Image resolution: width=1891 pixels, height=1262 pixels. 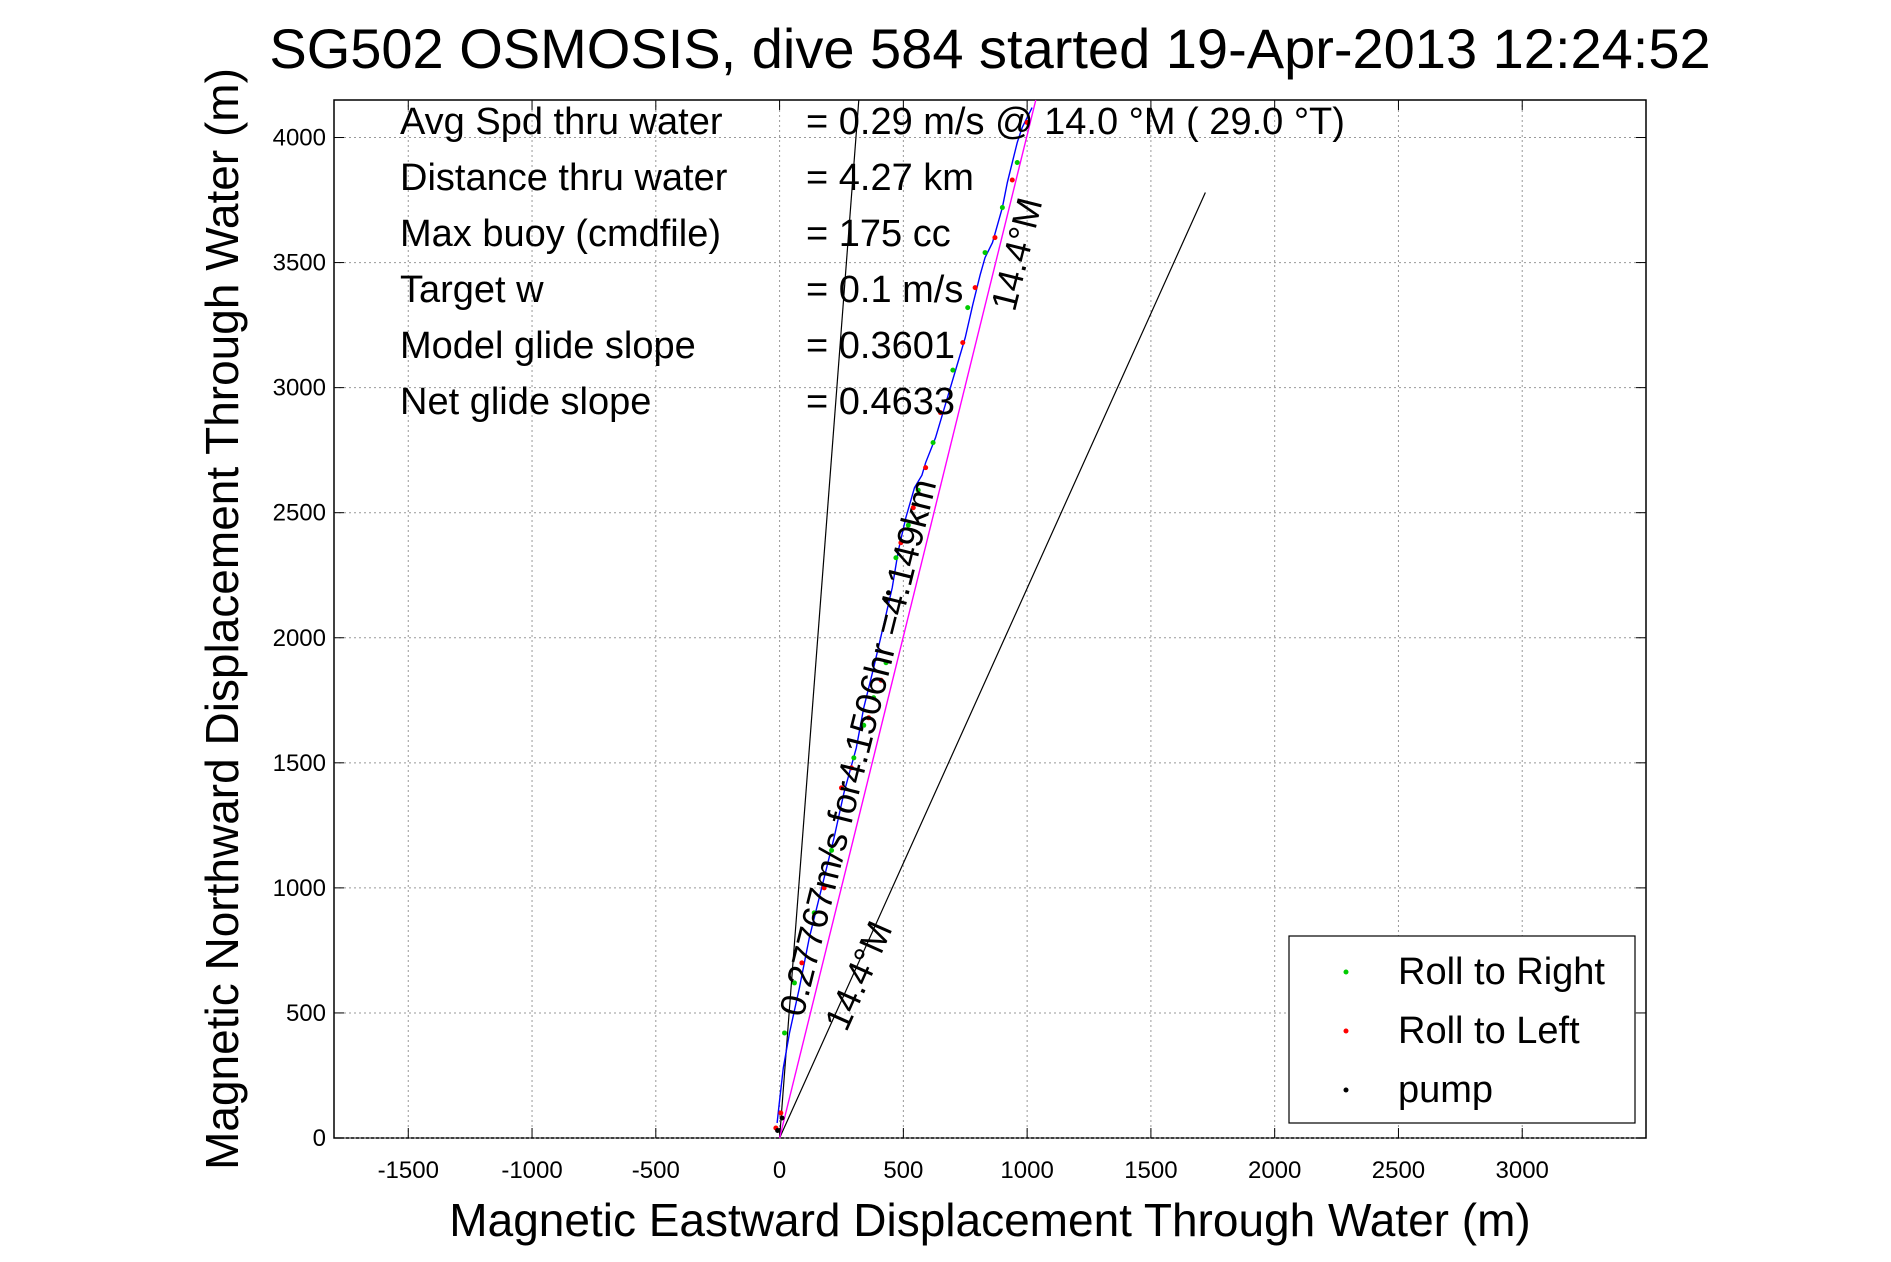 I want to click on legend-label: pump, so click(x=1445, y=1090).